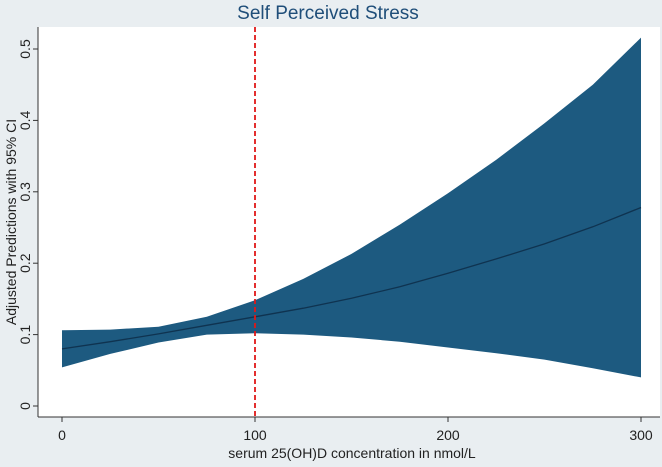  I want to click on chart-title: Self Perceived Stress, so click(328, 13).